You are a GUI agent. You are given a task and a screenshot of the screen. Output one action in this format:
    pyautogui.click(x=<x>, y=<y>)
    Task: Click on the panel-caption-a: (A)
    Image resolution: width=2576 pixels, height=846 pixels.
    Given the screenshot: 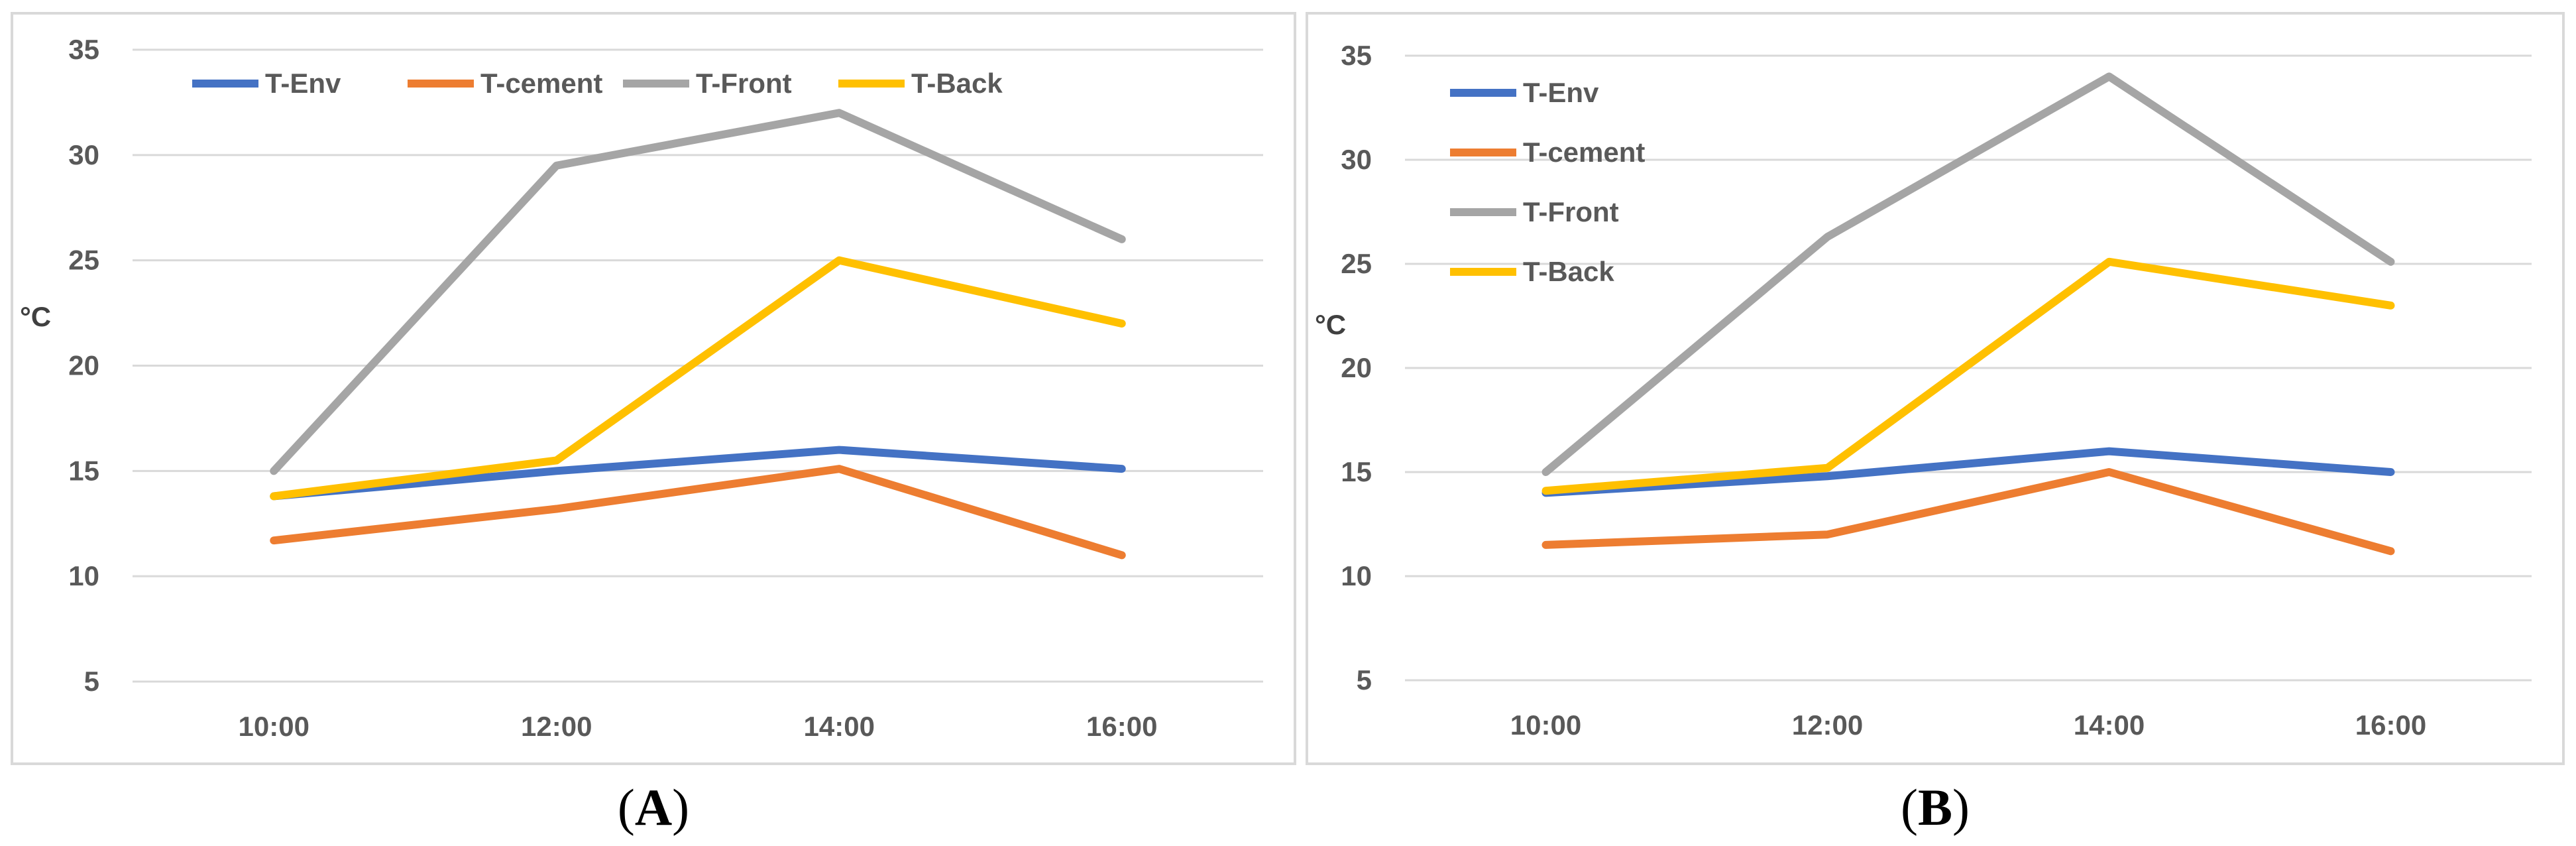 What is the action you would take?
    pyautogui.click(x=654, y=807)
    